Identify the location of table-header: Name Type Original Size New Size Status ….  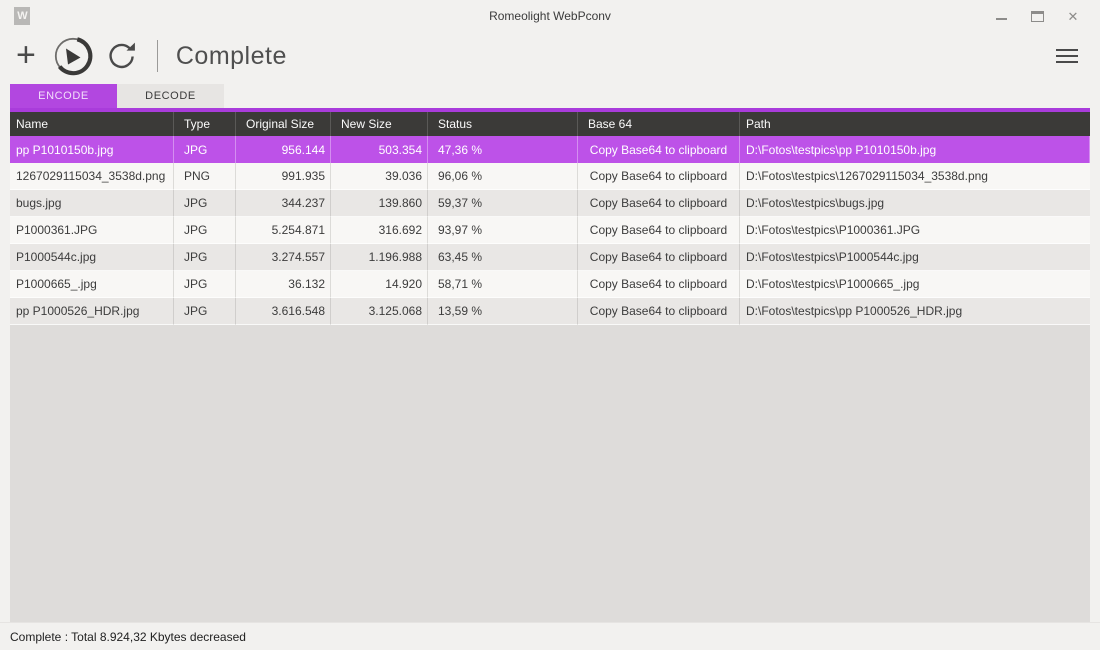
(550, 124).